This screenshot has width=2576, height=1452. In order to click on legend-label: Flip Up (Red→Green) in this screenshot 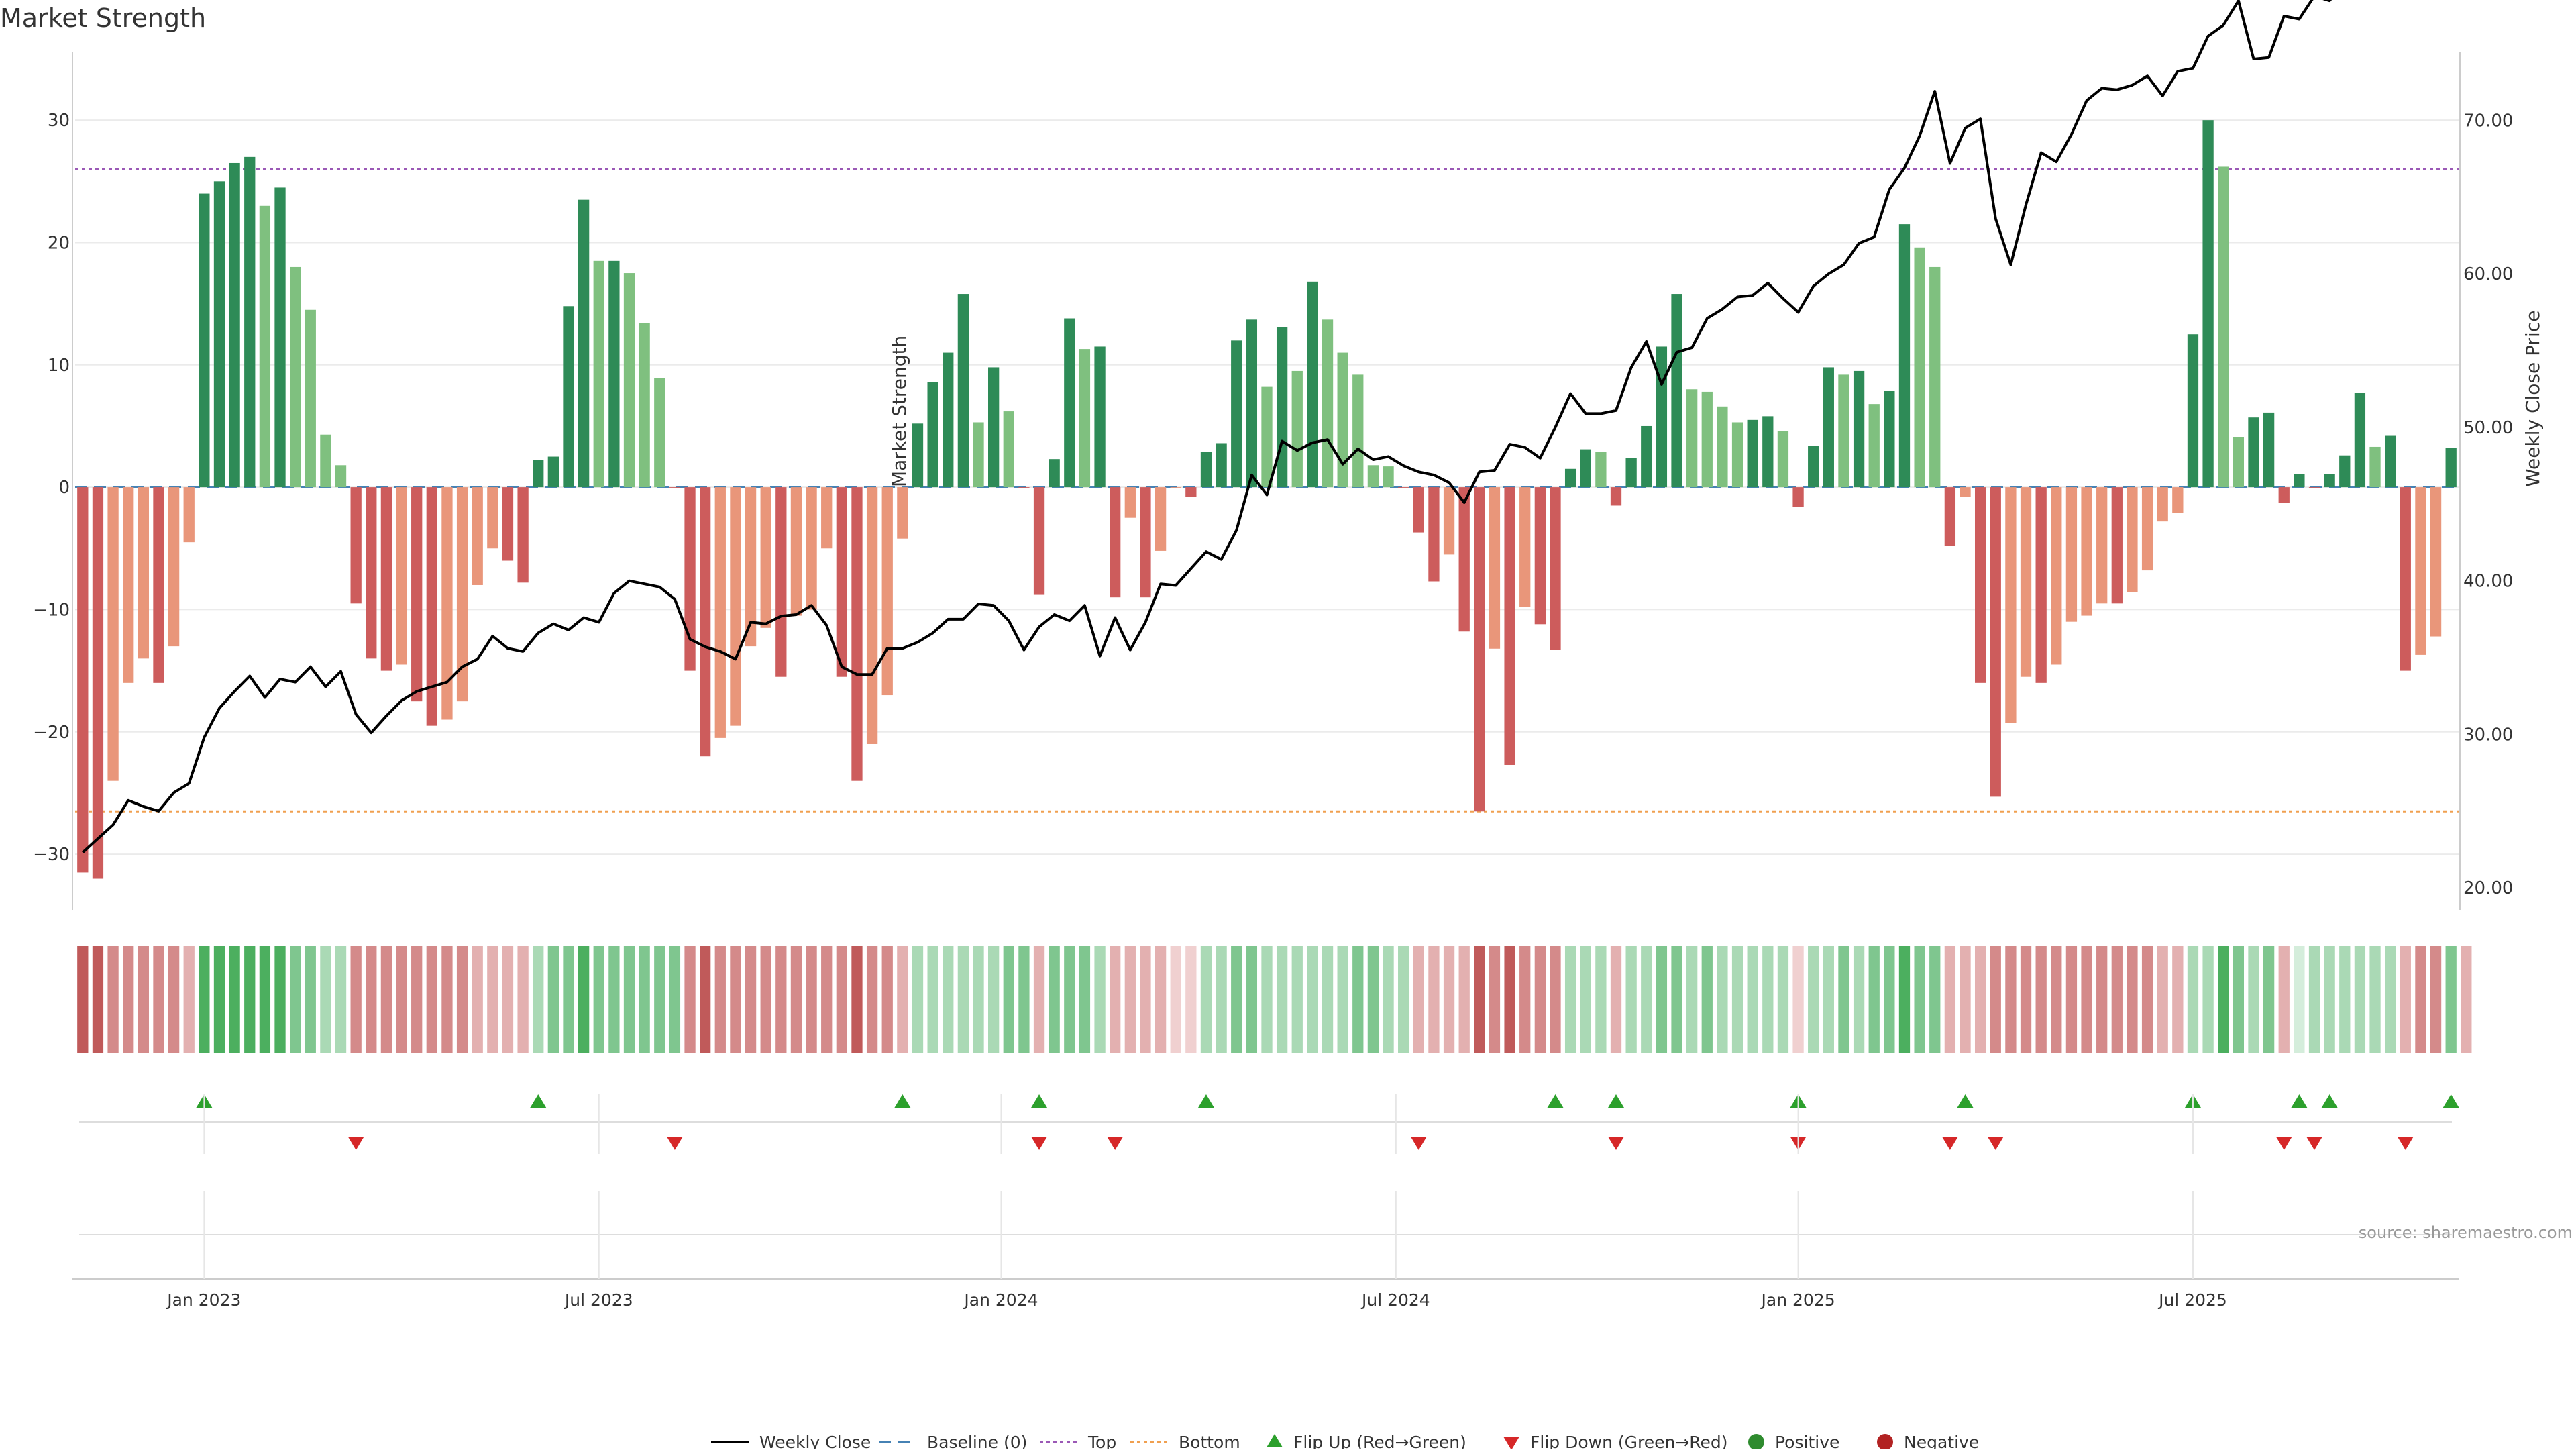, I will do `click(1379, 1441)`.